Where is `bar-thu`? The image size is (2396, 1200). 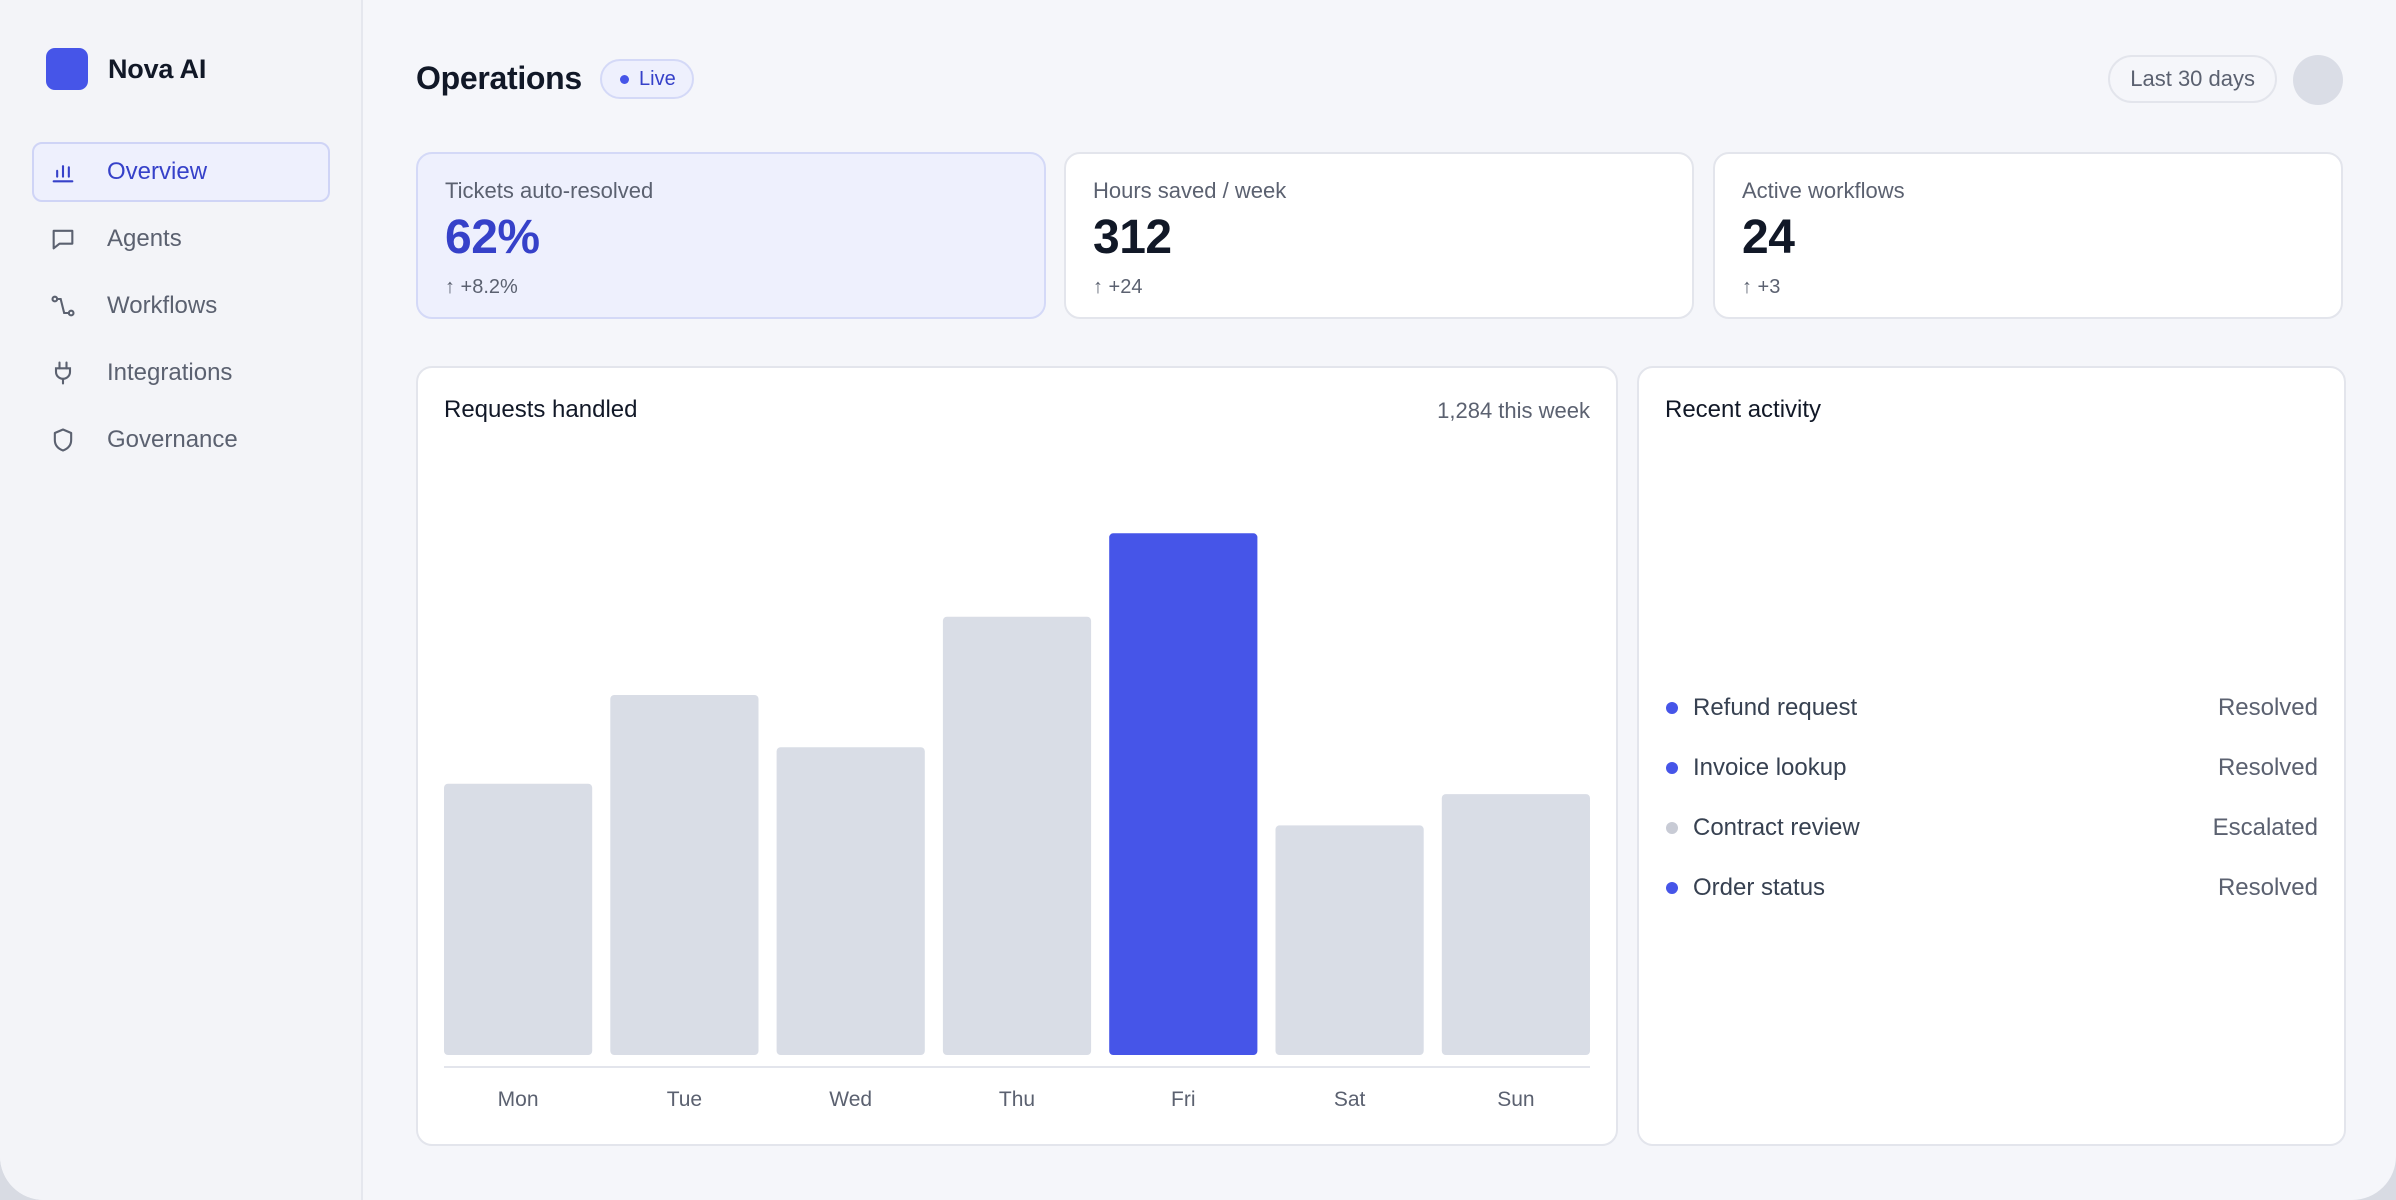
bar-thu is located at coordinates (1017, 835).